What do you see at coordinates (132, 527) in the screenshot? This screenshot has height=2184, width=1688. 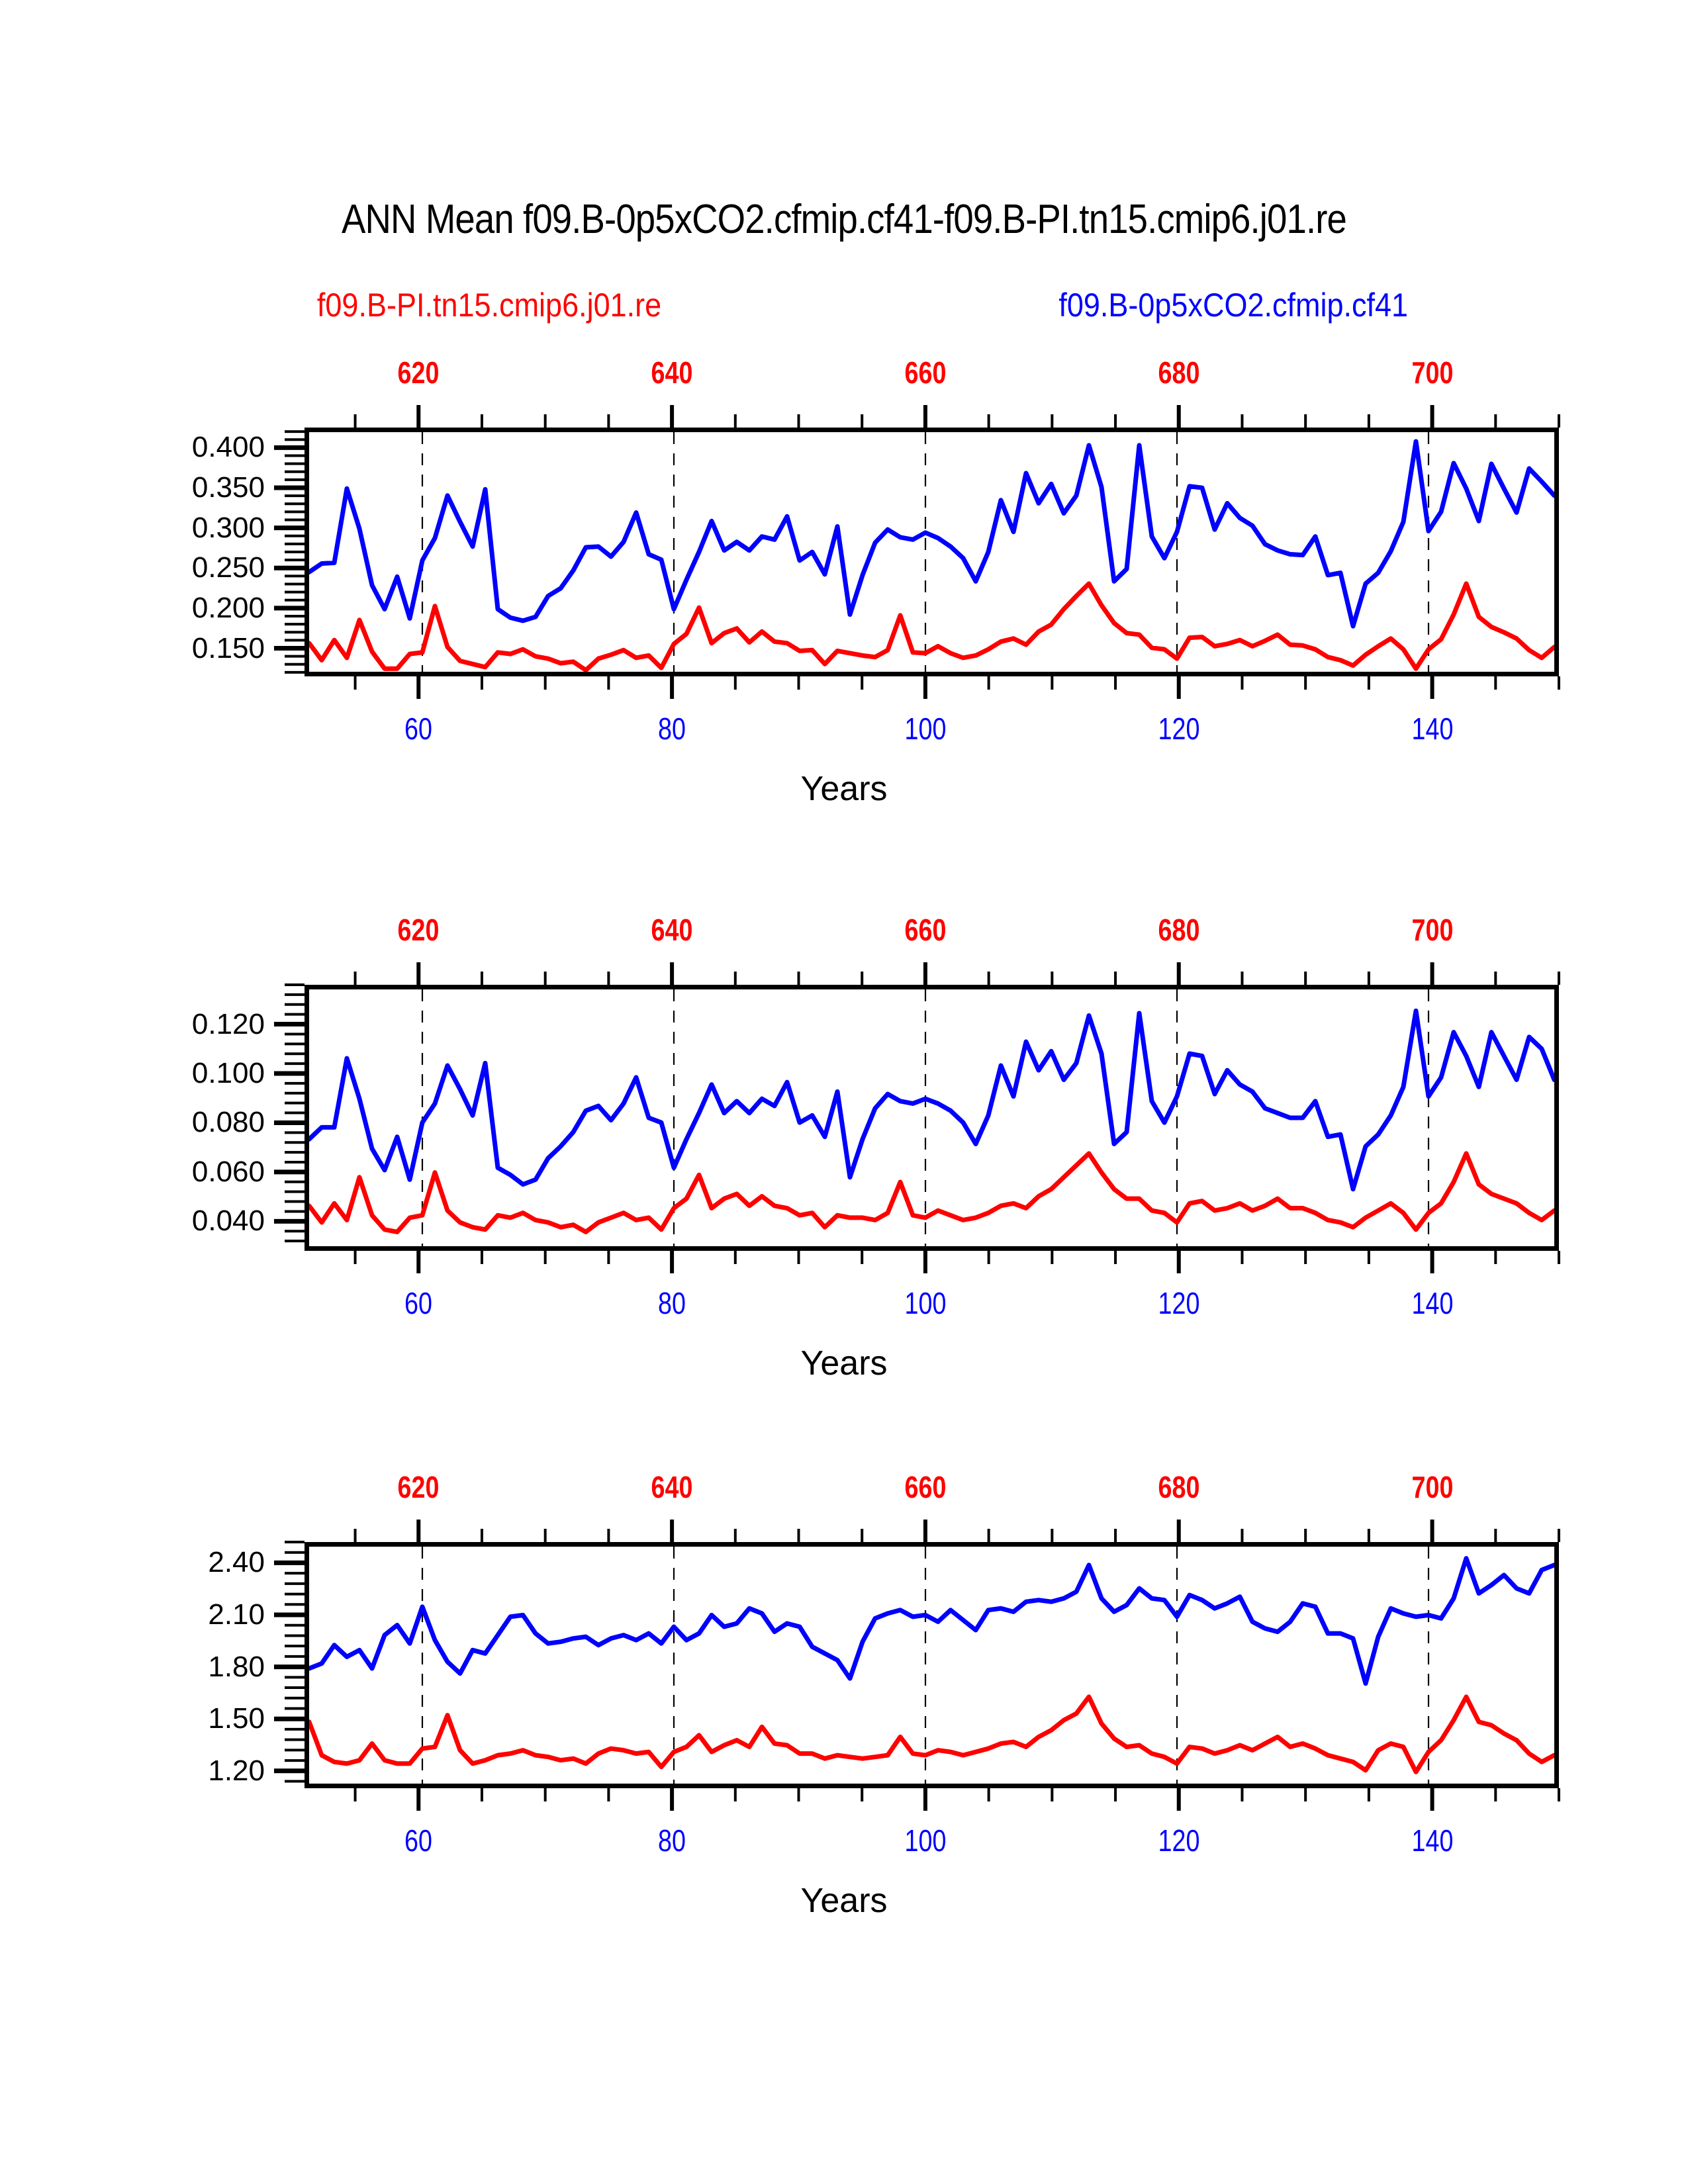 I see `y-axis-labels-1: 0.150 0.200 0.250 0.300 0.350 0.400` at bounding box center [132, 527].